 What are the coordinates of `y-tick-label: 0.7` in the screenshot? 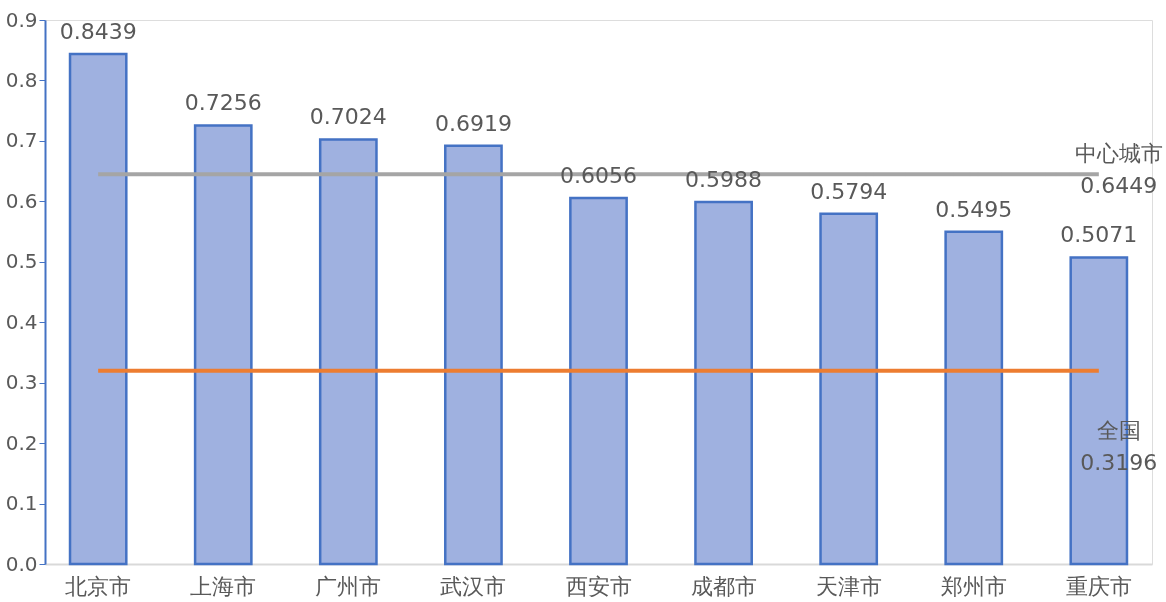 It's located at (21, 140).